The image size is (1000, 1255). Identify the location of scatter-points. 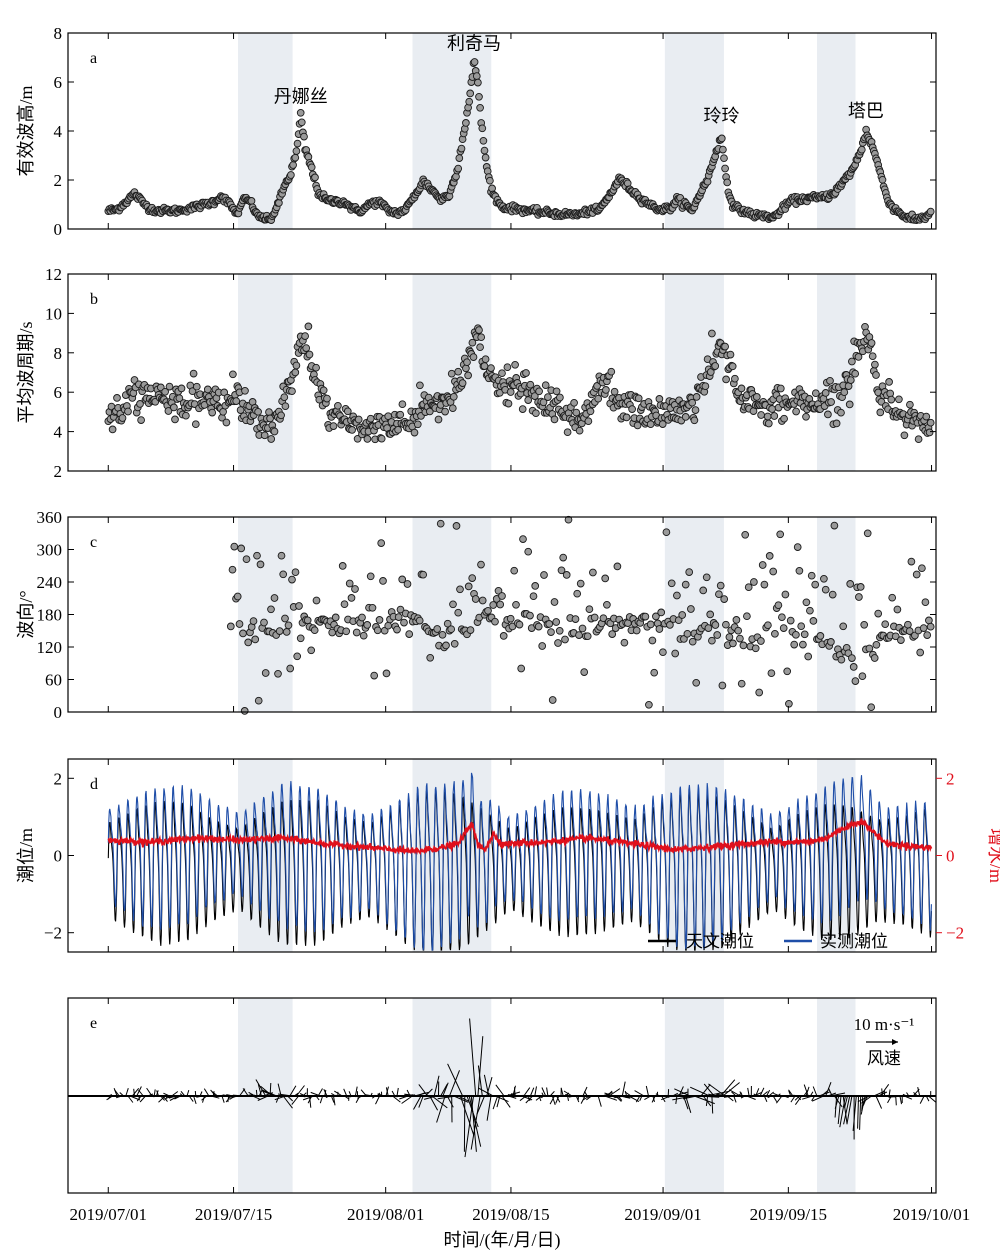
(519, 383).